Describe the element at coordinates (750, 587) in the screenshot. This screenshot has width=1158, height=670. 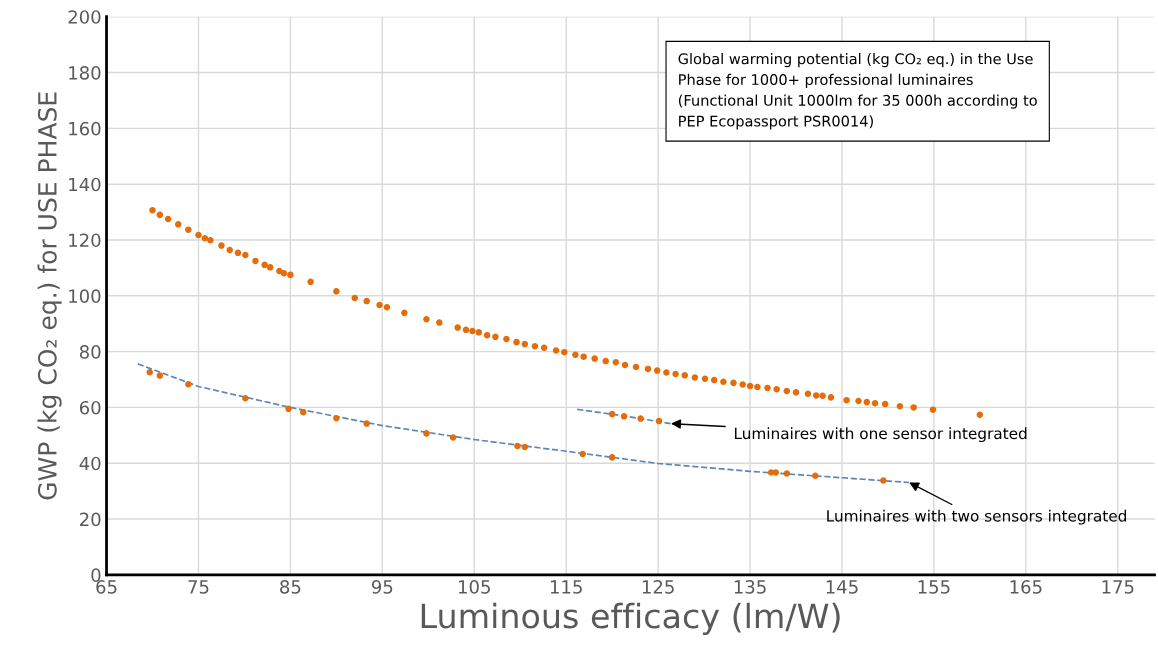
I see `x-tick-label: 135` at that location.